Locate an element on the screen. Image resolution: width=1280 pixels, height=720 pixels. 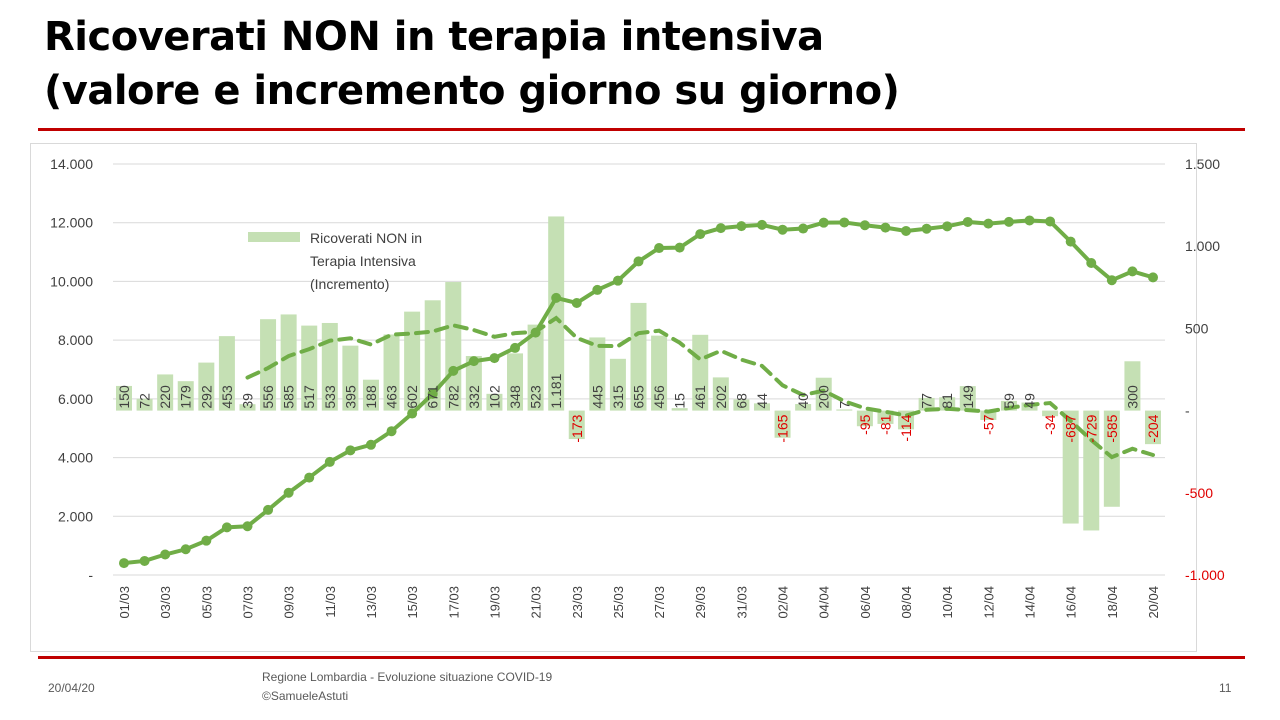
bar-data-label: -57 is located at coordinates (988, 424).